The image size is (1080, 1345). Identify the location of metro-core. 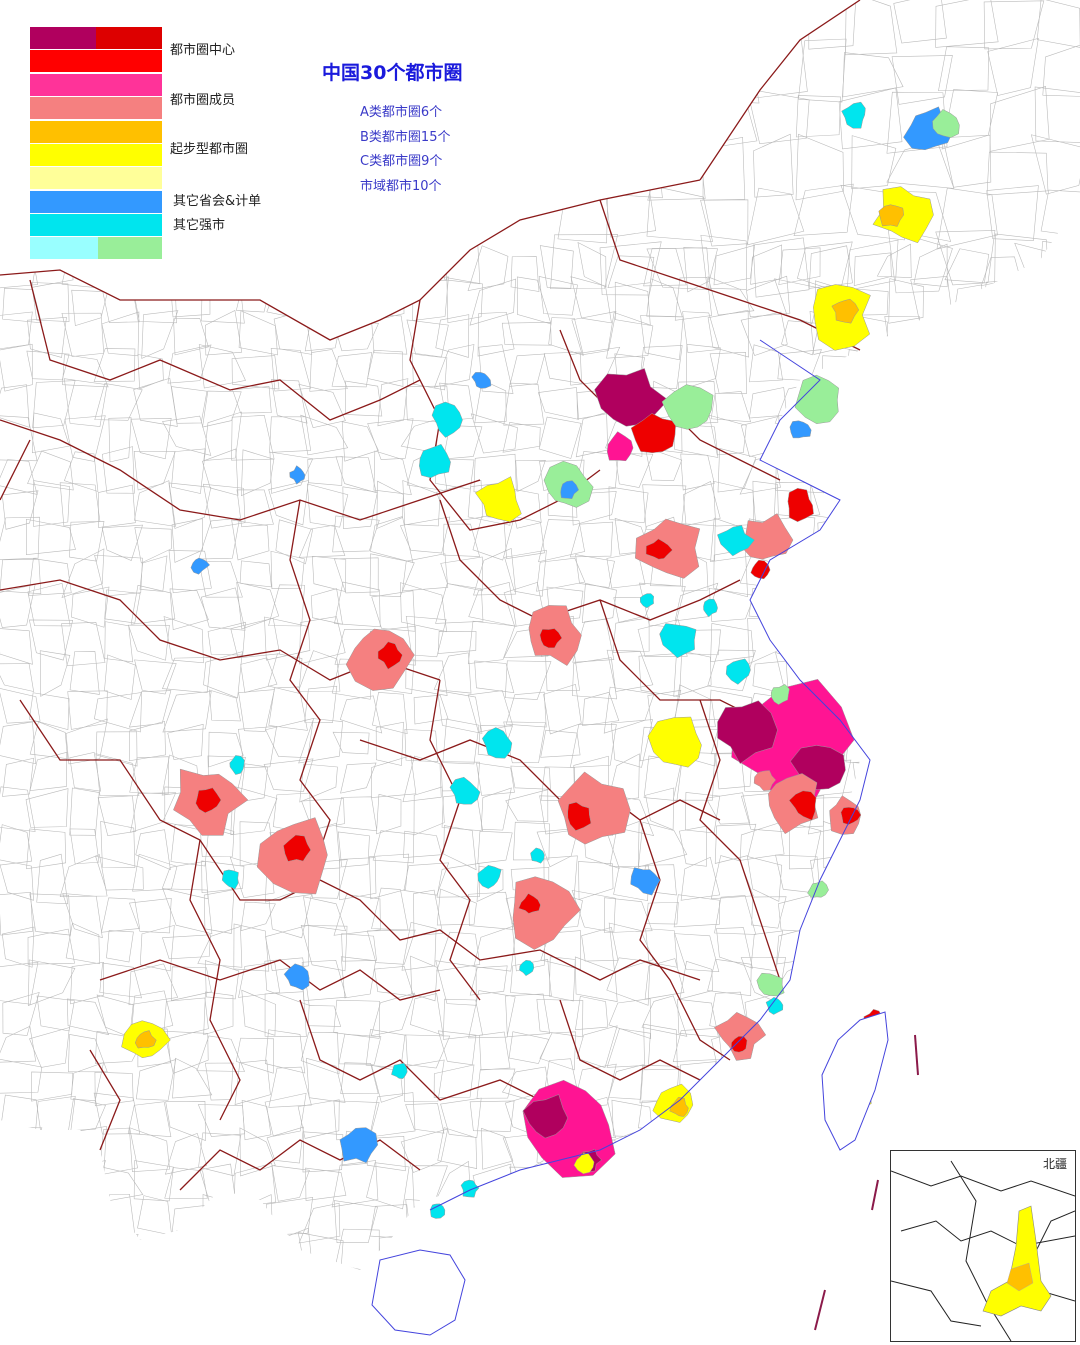
(529, 903).